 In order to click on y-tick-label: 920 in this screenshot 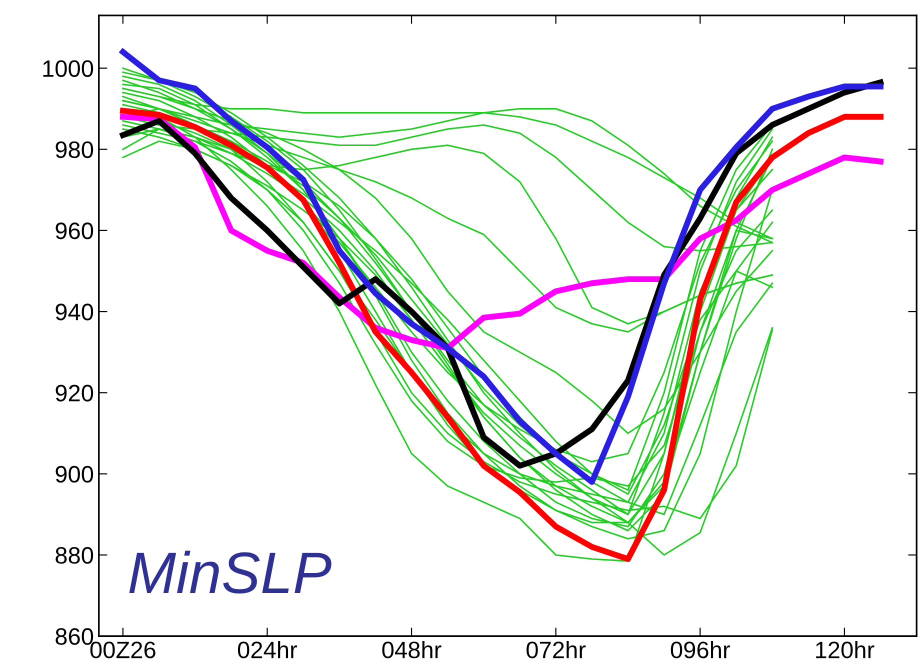, I will do `click(75, 393)`.